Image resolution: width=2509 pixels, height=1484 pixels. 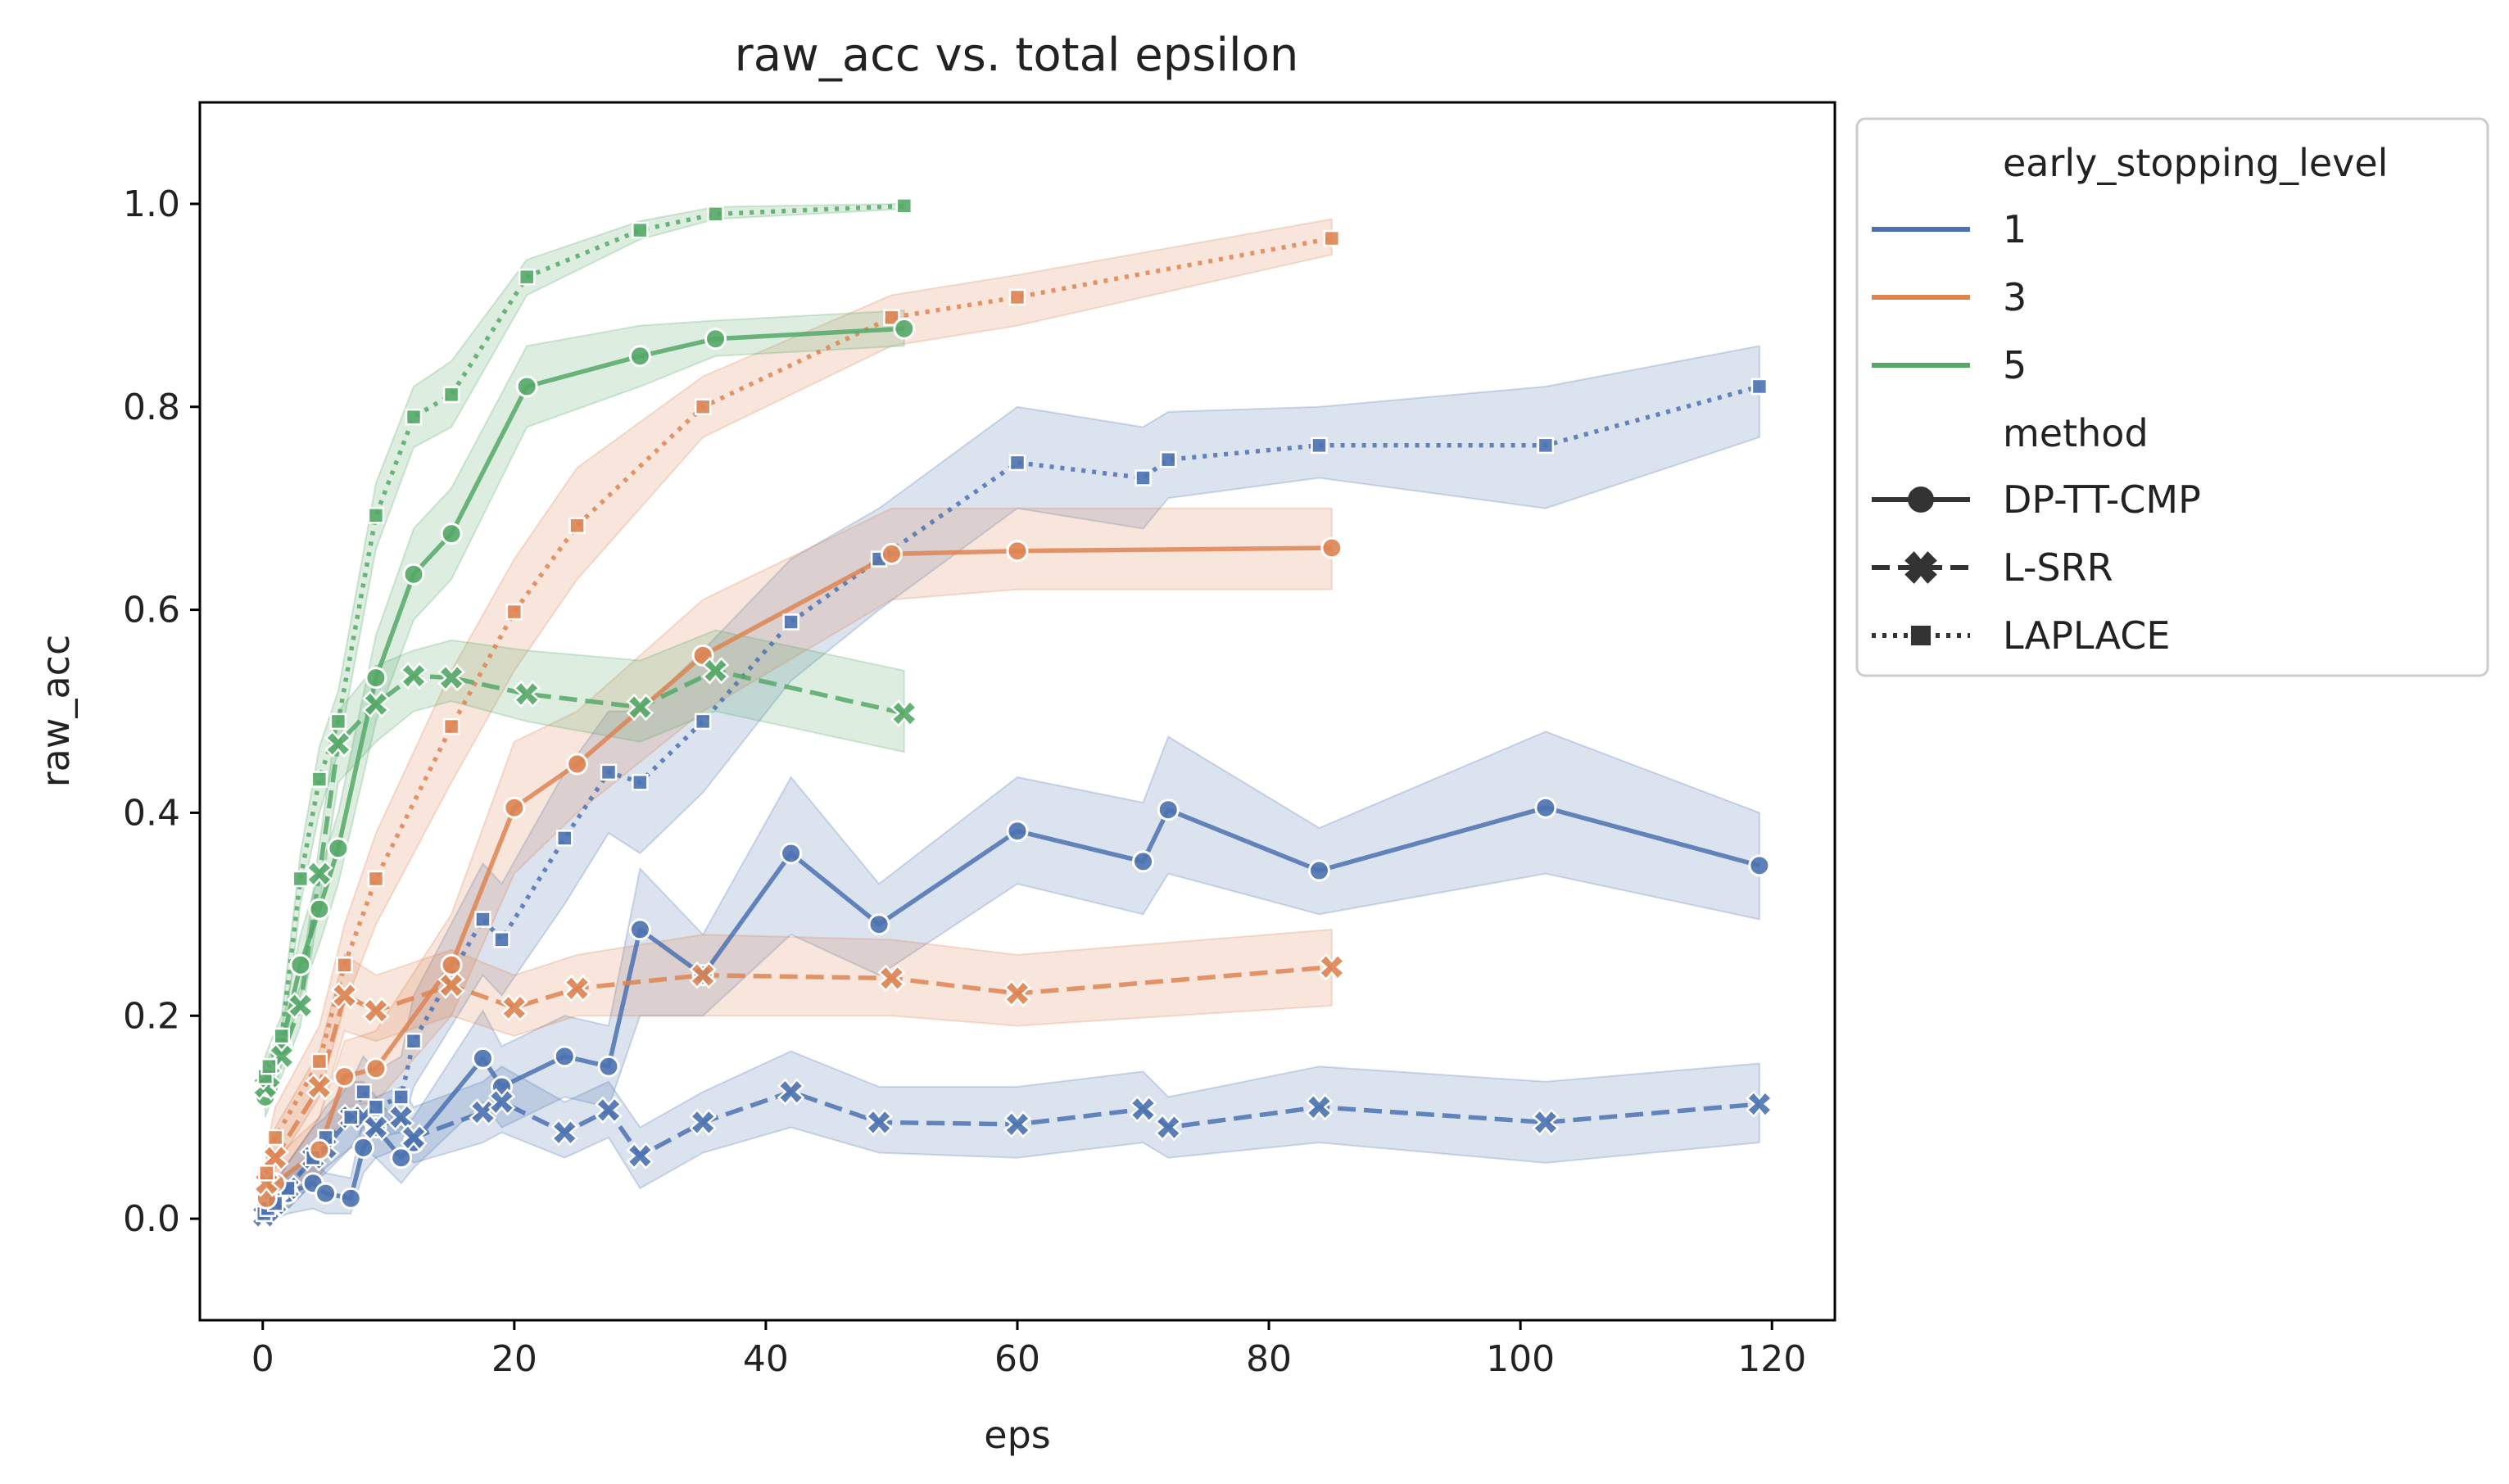 What do you see at coordinates (151, 1016) in the screenshot?
I see `y-tick-label: 0.2` at bounding box center [151, 1016].